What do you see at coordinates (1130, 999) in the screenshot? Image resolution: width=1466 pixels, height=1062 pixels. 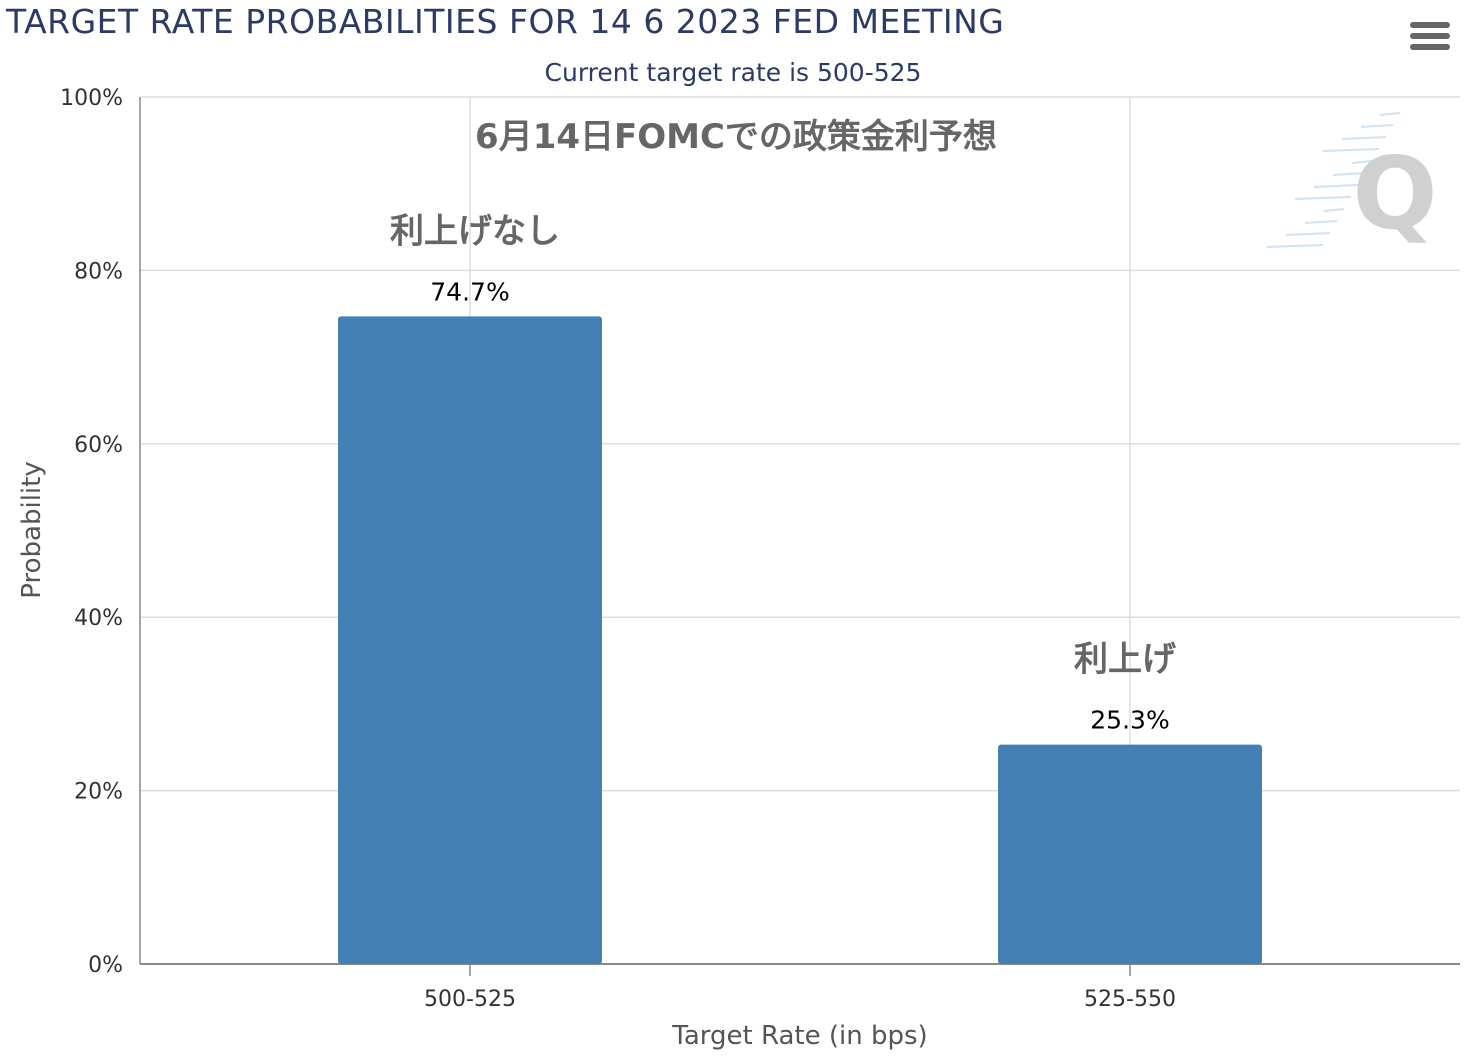 I see `x-tick-label: 525-550` at bounding box center [1130, 999].